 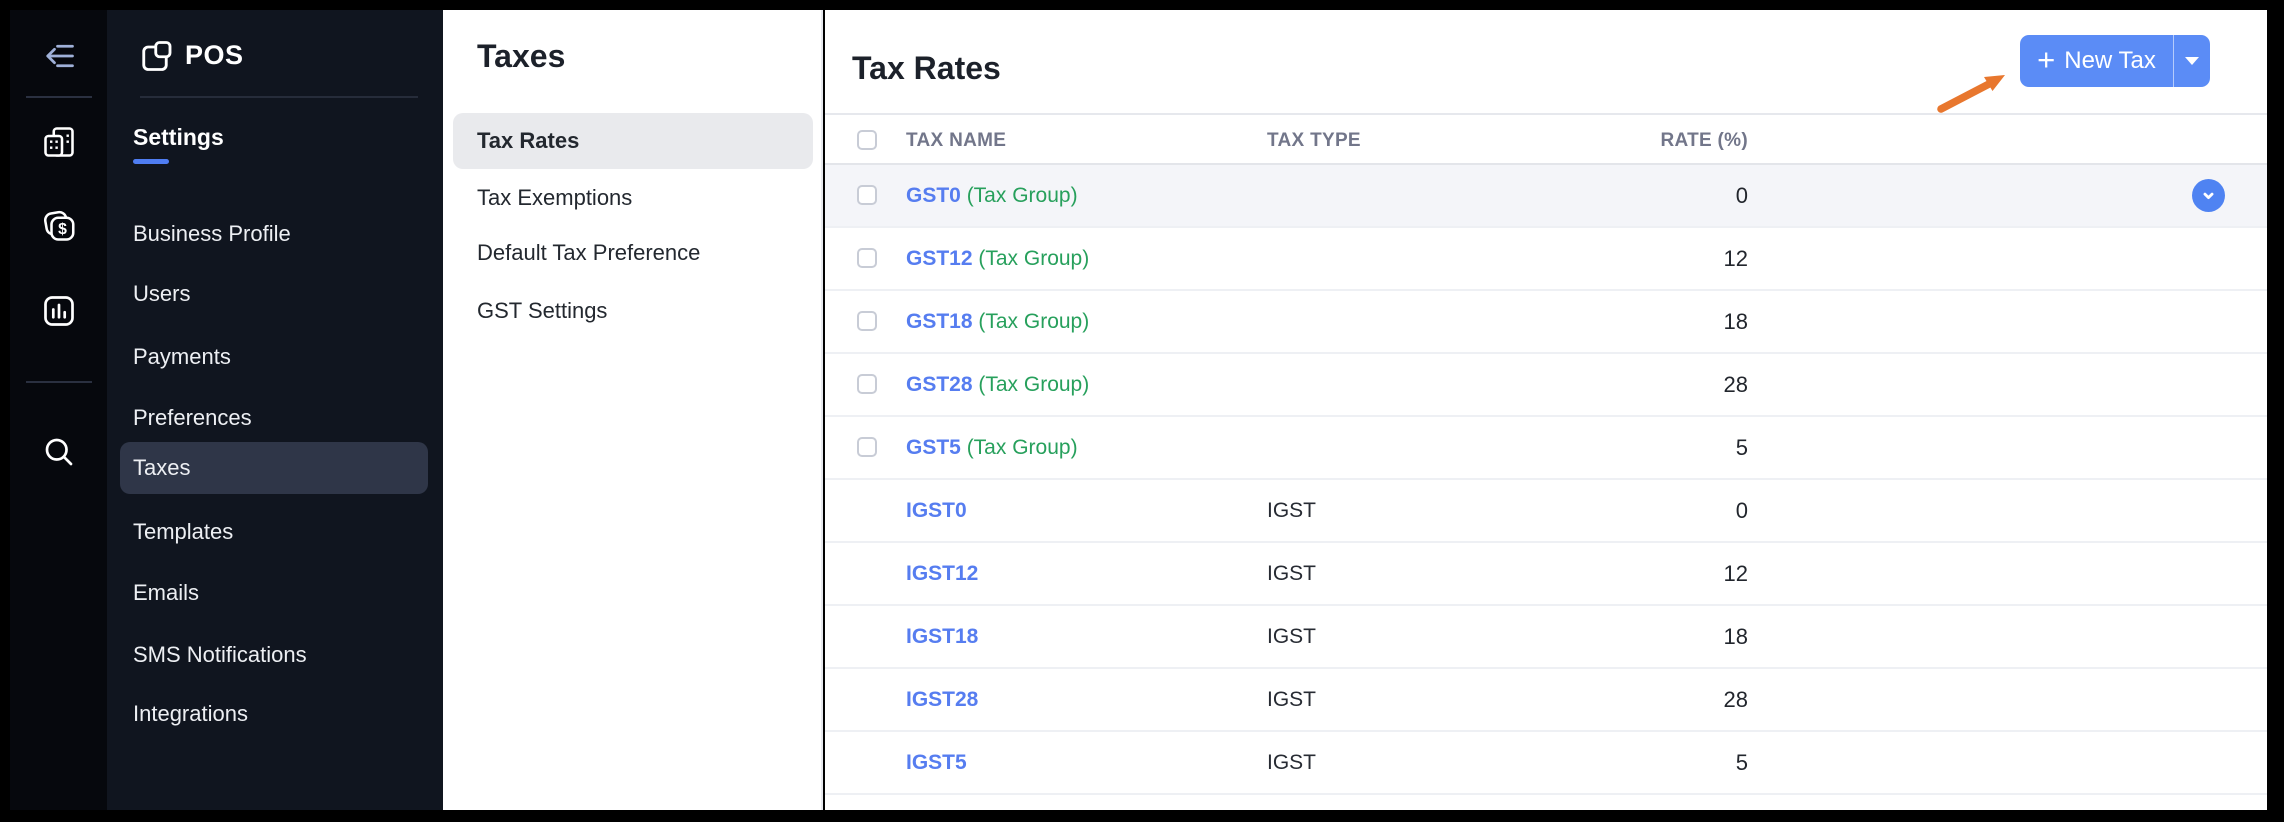 I want to click on tax-name: IGST0, so click(x=936, y=510).